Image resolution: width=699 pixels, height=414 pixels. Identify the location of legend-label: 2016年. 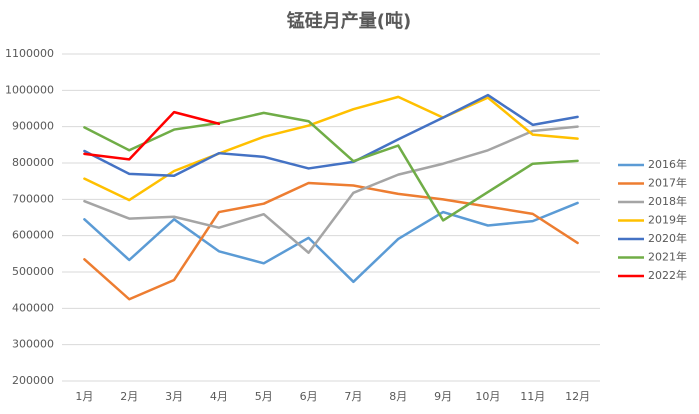
(667, 164).